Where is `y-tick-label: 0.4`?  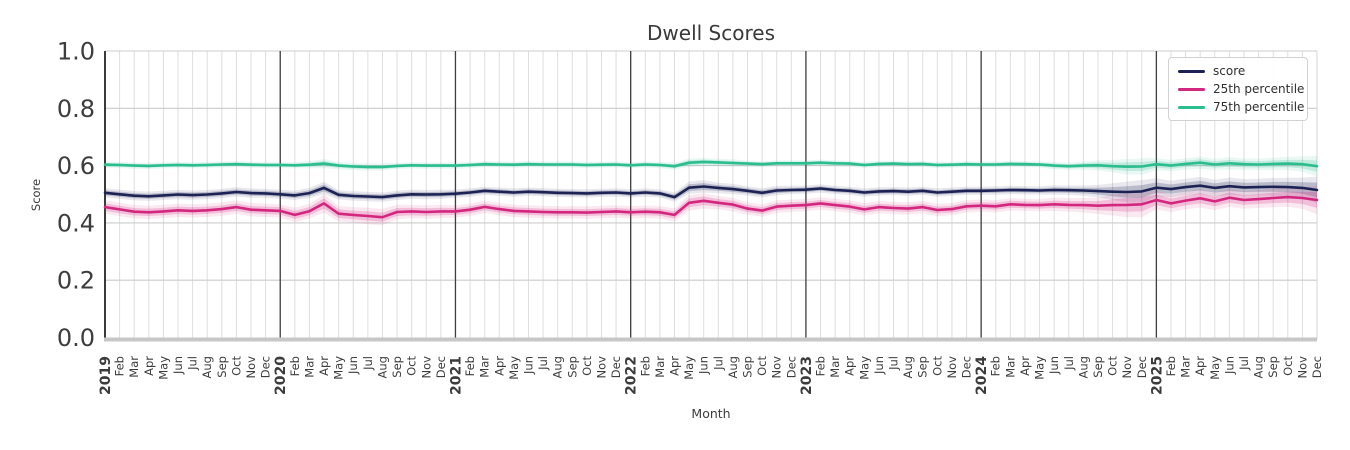
y-tick-label: 0.4 is located at coordinates (76, 223).